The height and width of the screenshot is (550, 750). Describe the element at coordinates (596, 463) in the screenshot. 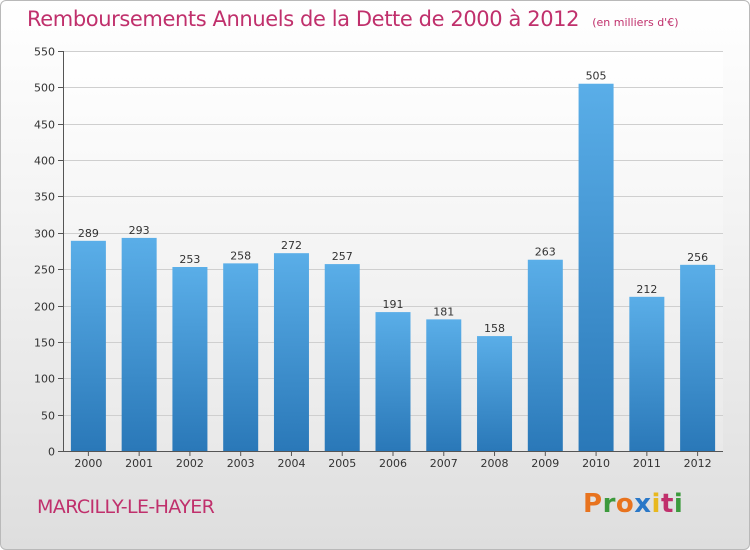

I see `x-tick-label: 2010` at that location.